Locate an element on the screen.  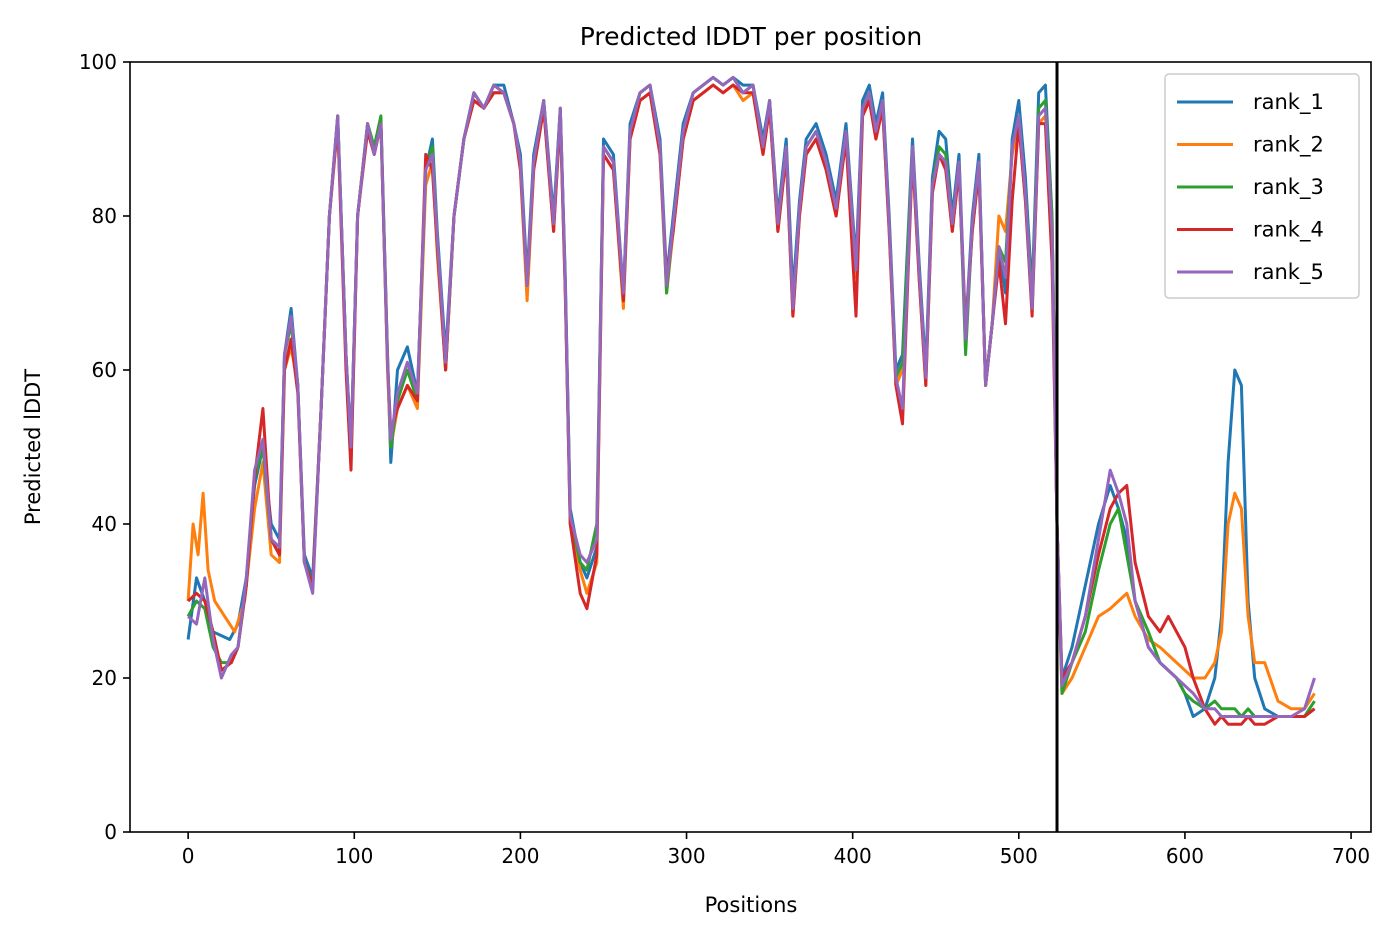
legend-label-rank_1: rank_1 is located at coordinates (1288, 102).